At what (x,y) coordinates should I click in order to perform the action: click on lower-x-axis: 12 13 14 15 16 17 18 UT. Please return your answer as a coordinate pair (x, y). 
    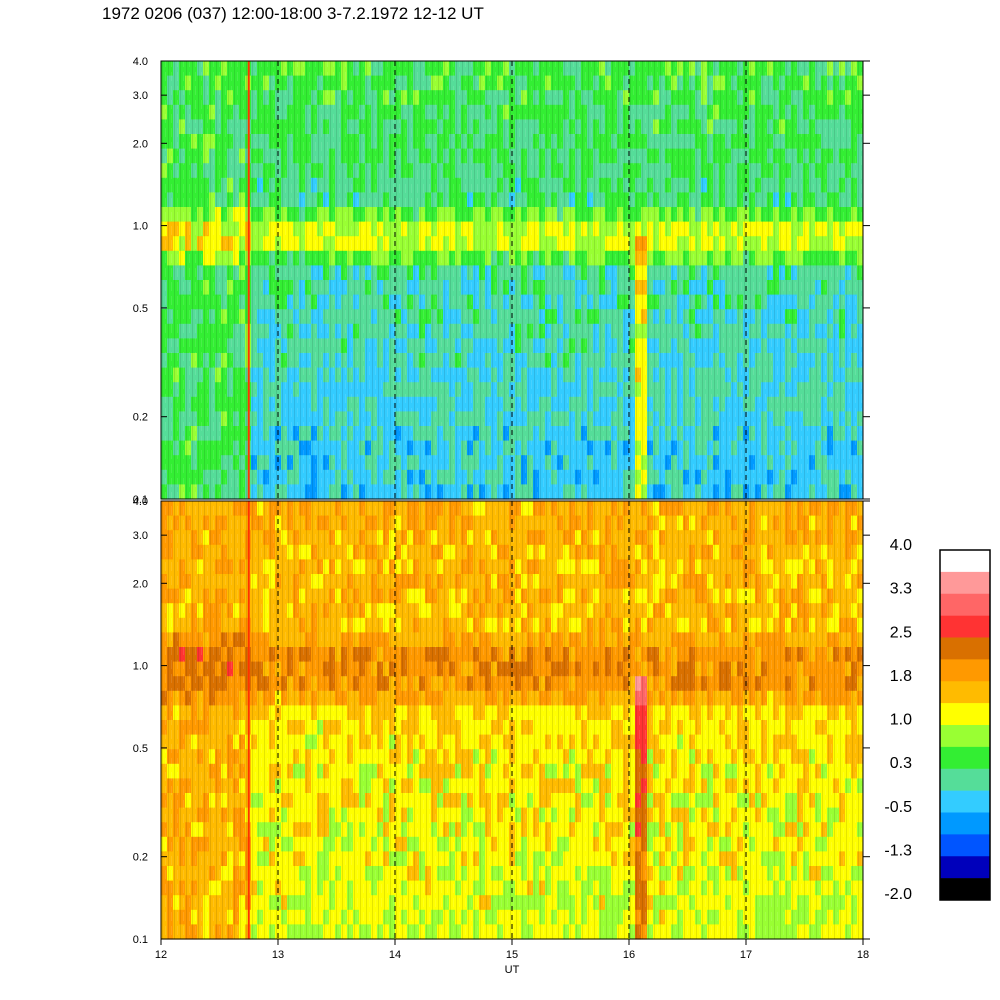
    Looking at the image, I should click on (512, 957).